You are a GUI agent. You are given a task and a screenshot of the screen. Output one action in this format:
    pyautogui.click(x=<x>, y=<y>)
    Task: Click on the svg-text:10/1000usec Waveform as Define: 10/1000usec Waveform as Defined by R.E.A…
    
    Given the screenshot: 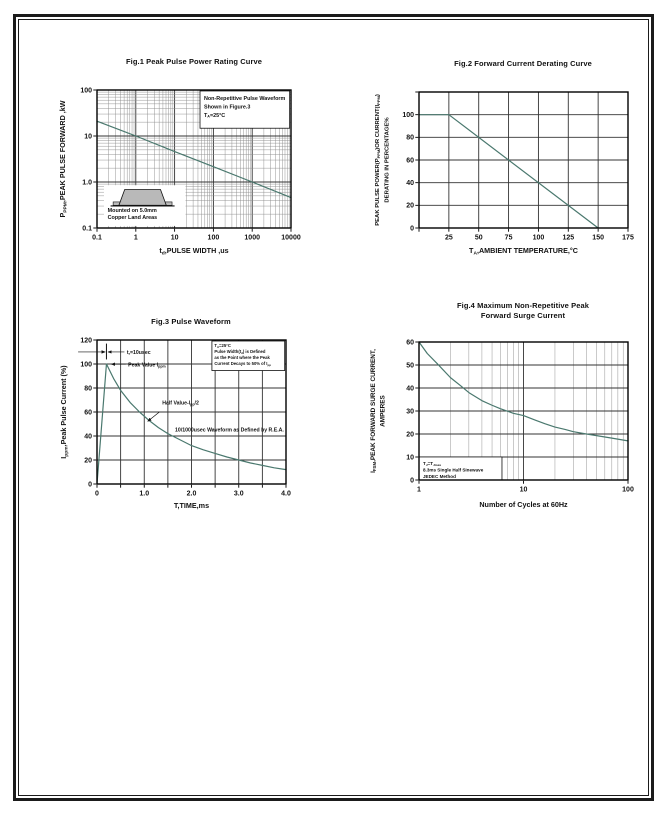 What is the action you would take?
    pyautogui.click(x=229, y=430)
    